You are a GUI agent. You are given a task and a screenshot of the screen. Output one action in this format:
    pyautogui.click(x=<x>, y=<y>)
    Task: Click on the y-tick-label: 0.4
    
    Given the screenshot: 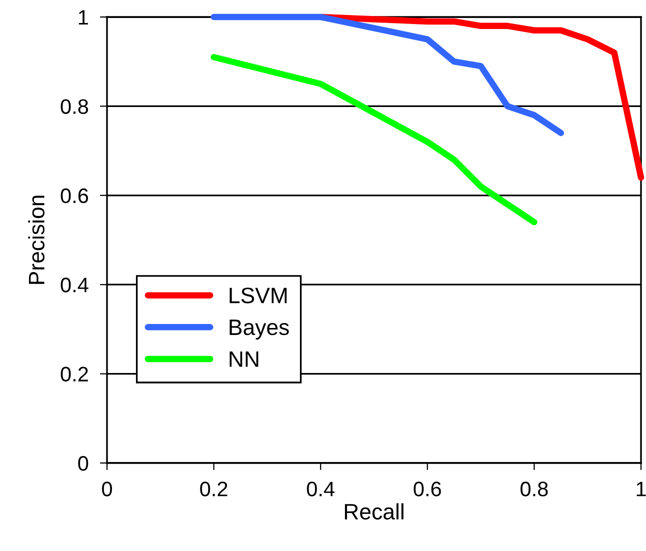 What is the action you would take?
    pyautogui.click(x=74, y=285)
    